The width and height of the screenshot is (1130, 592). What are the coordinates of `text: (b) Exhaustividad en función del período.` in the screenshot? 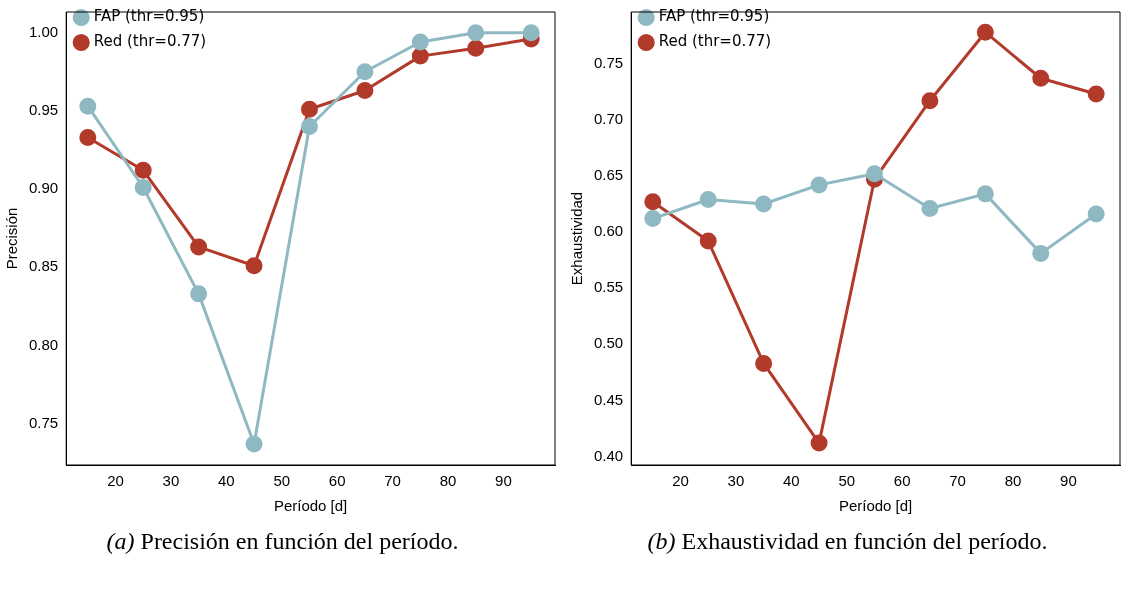 It's located at (847, 541).